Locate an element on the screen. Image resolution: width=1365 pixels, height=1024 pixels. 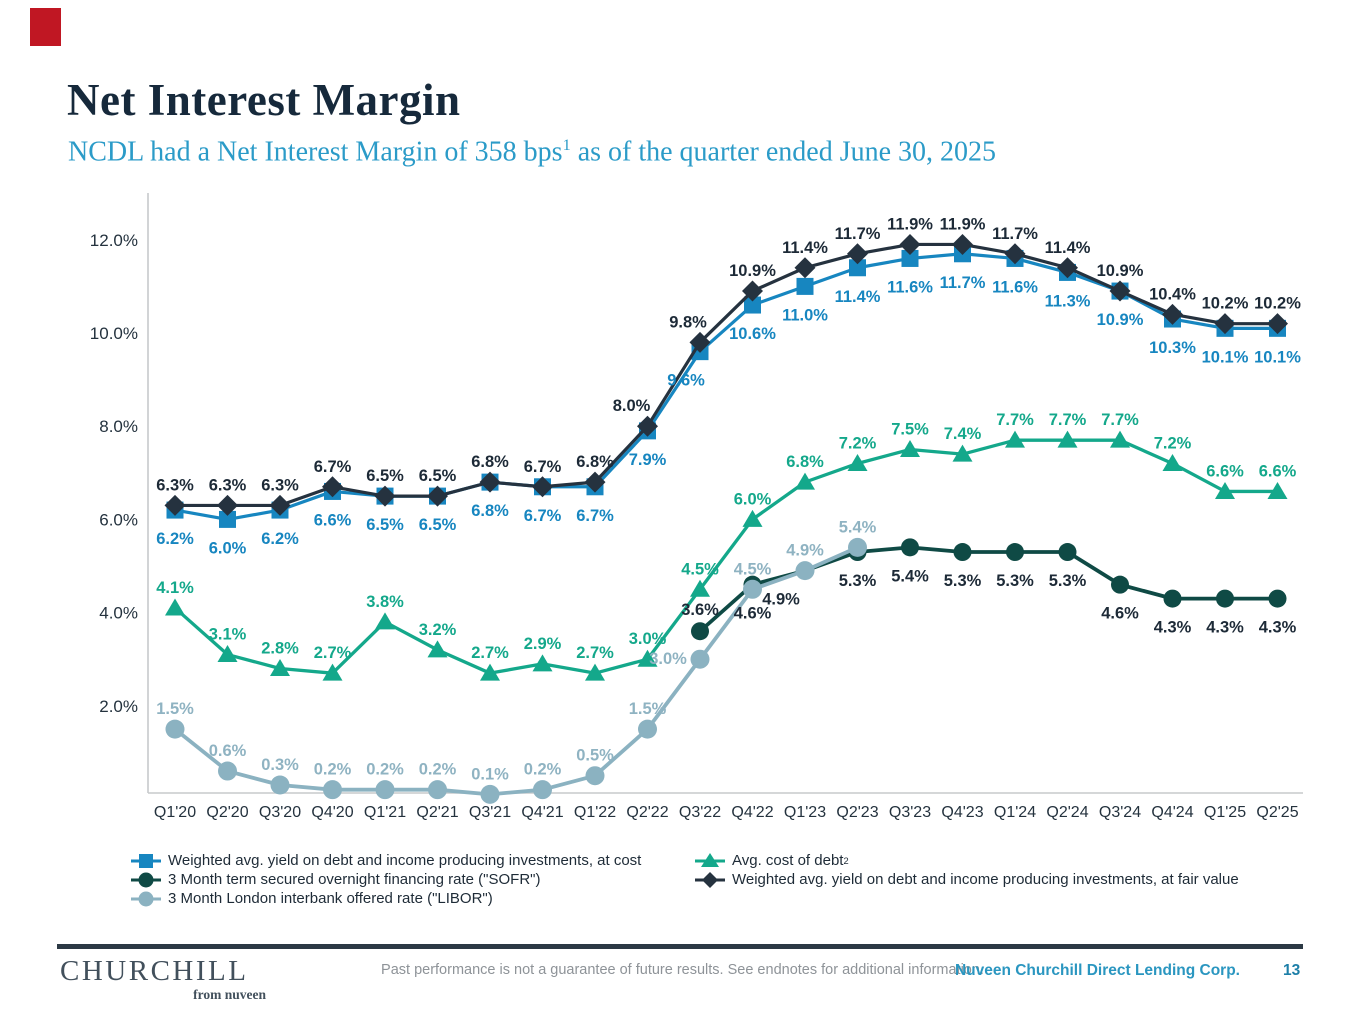
svg-text: Q4'23 is located at coordinates (962, 812).